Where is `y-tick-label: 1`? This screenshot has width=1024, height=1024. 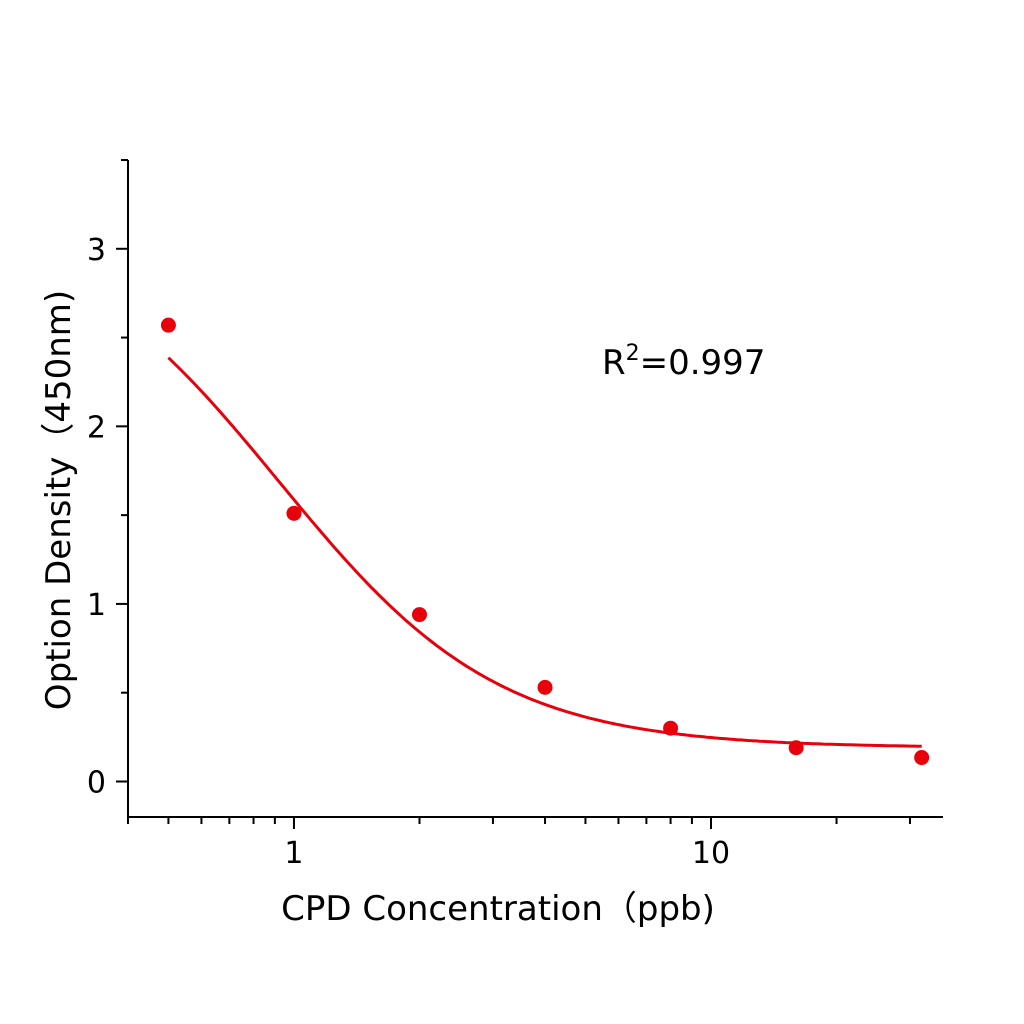
y-tick-label: 1 is located at coordinates (96, 605).